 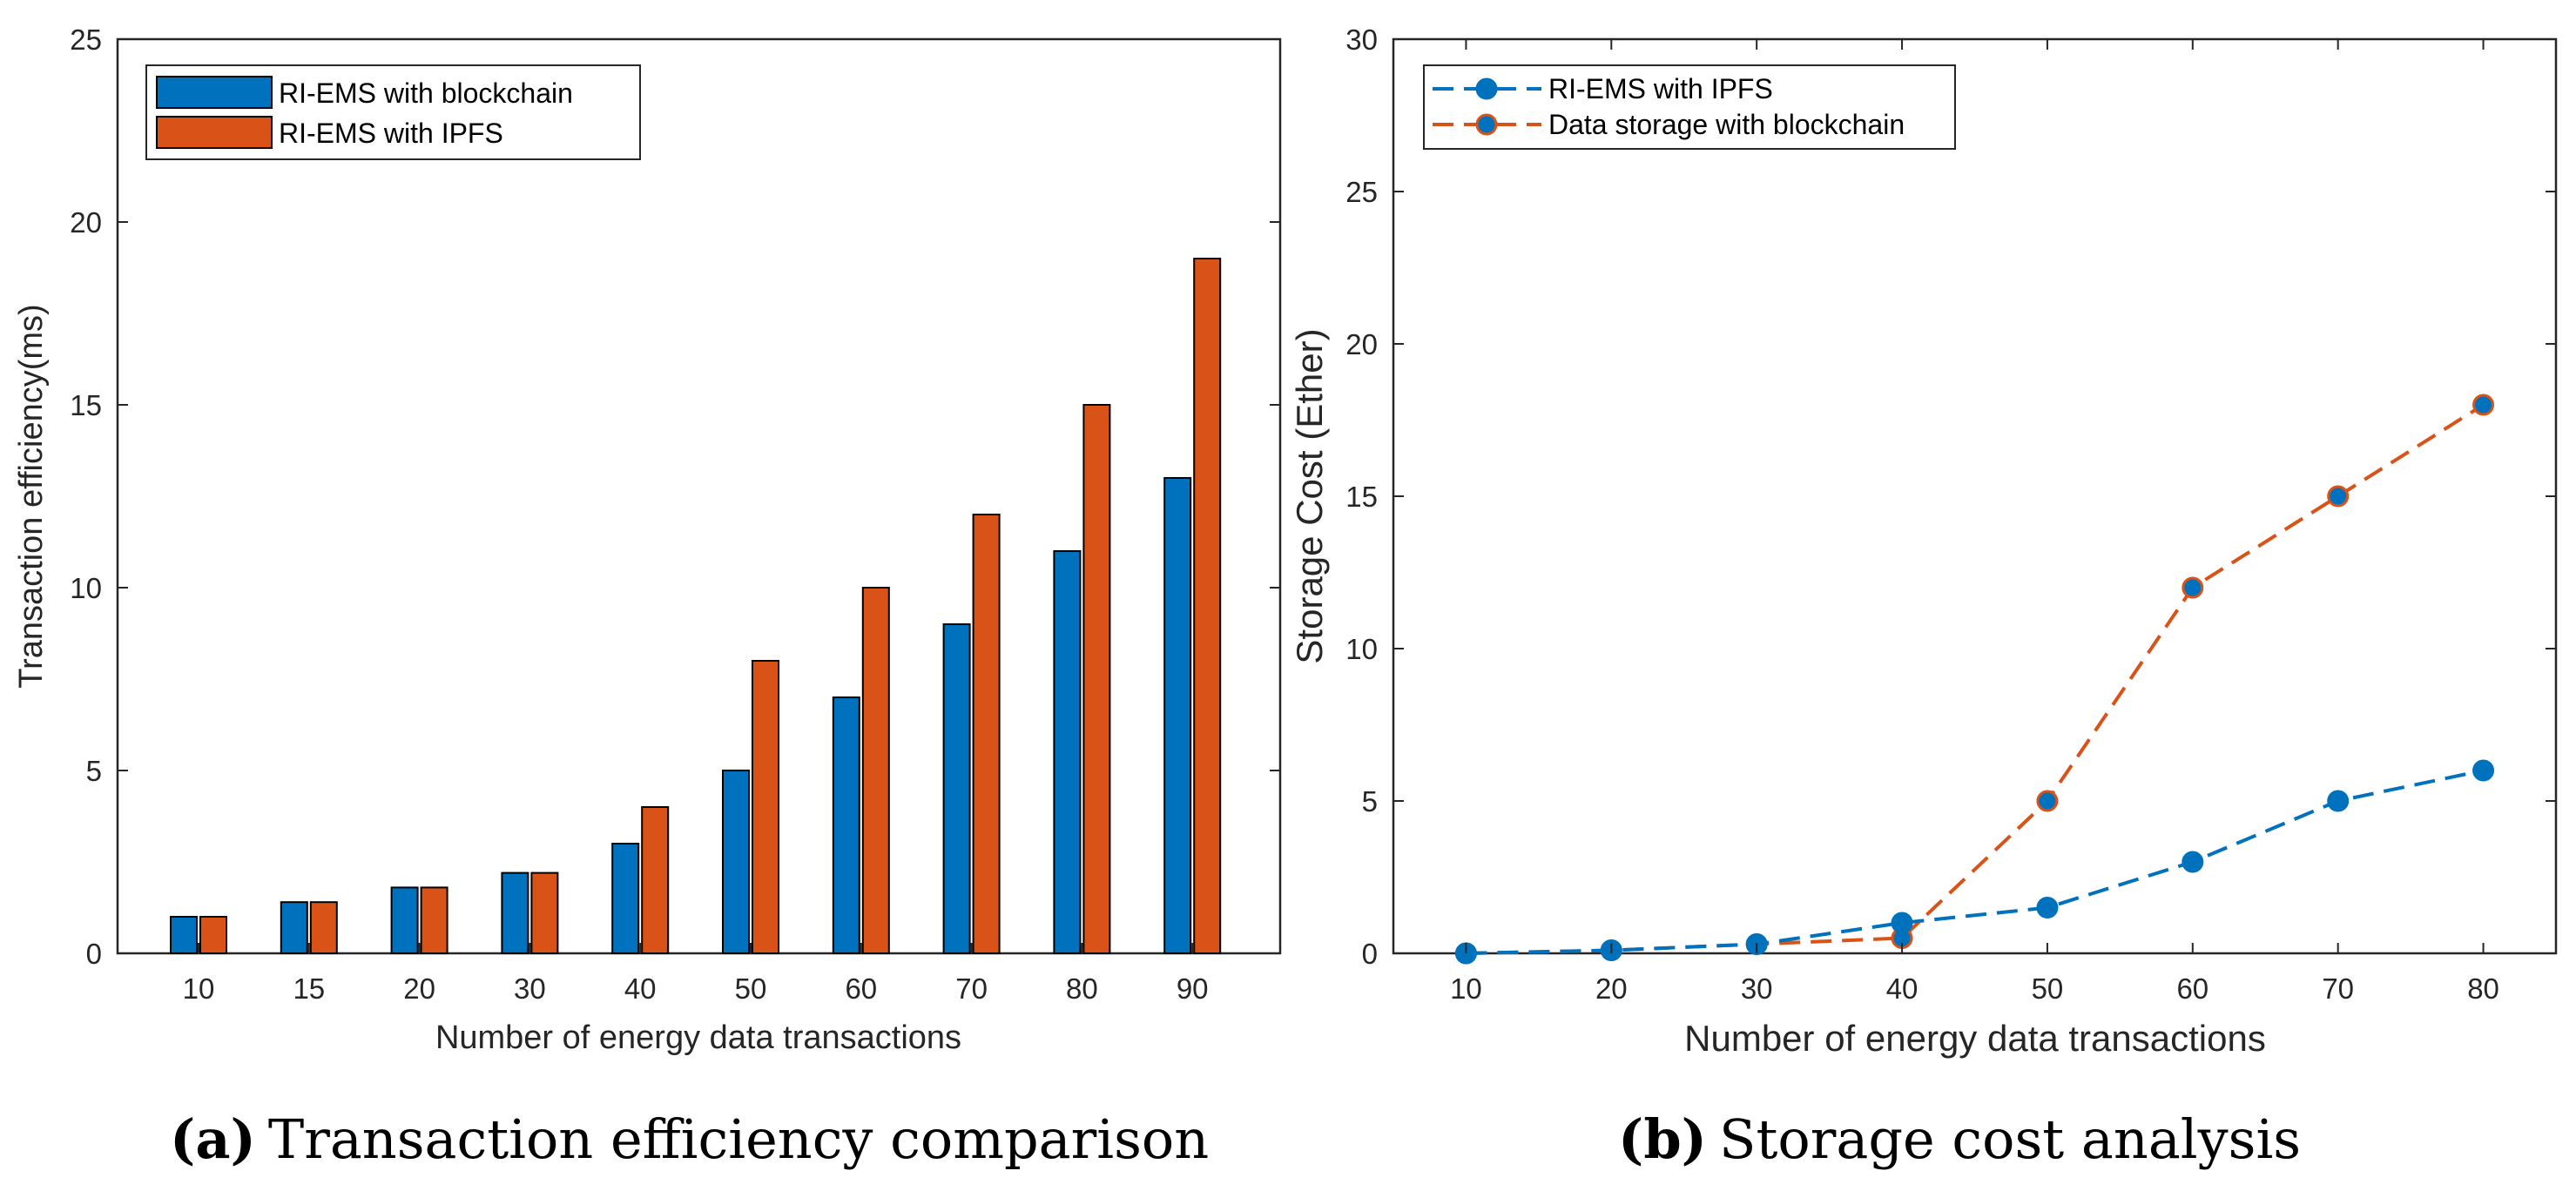 I want to click on x-tick-label: 15, so click(x=309, y=988).